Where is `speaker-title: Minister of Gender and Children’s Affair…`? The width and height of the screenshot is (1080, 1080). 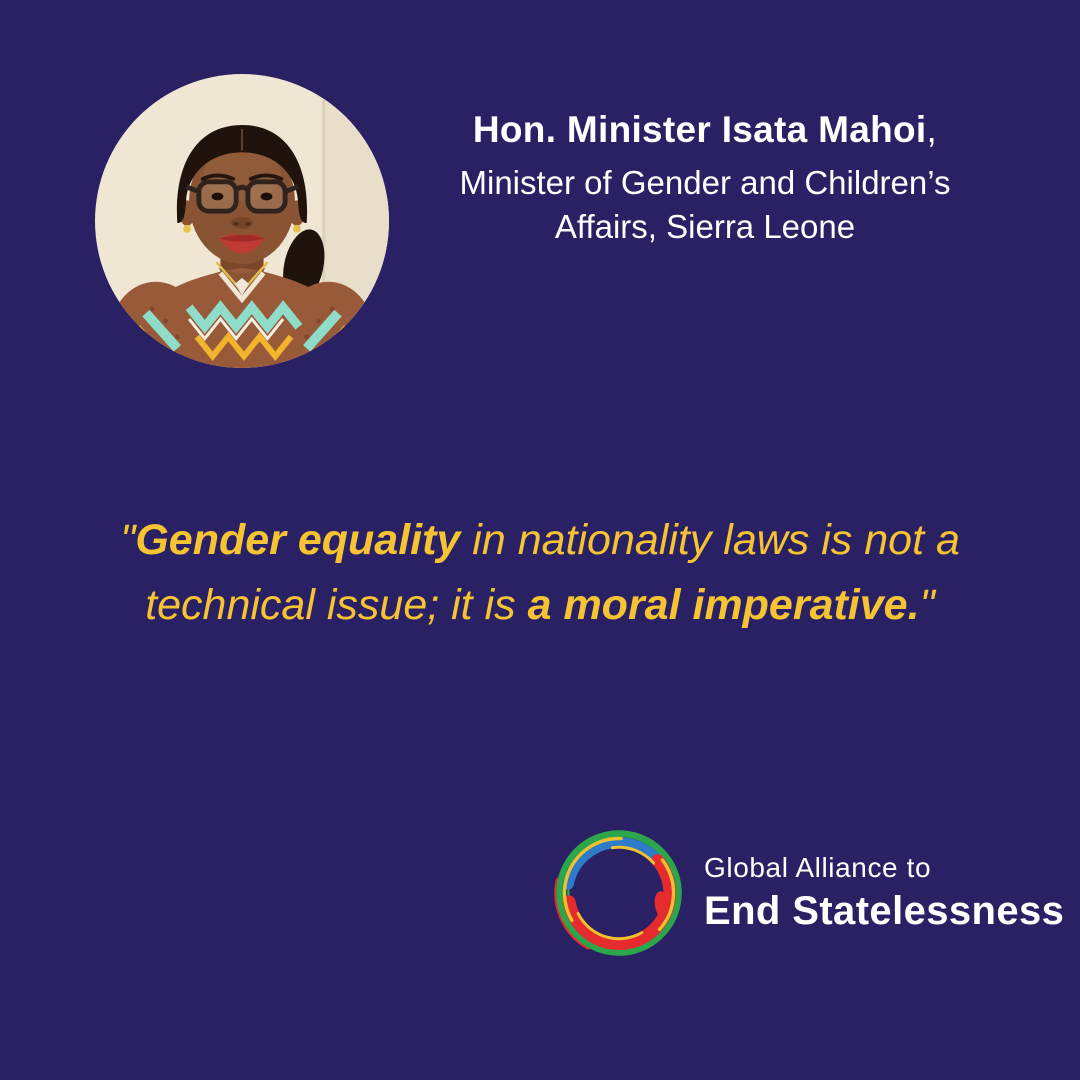 speaker-title: Minister of Gender and Children’s Affair… is located at coordinates (705, 205).